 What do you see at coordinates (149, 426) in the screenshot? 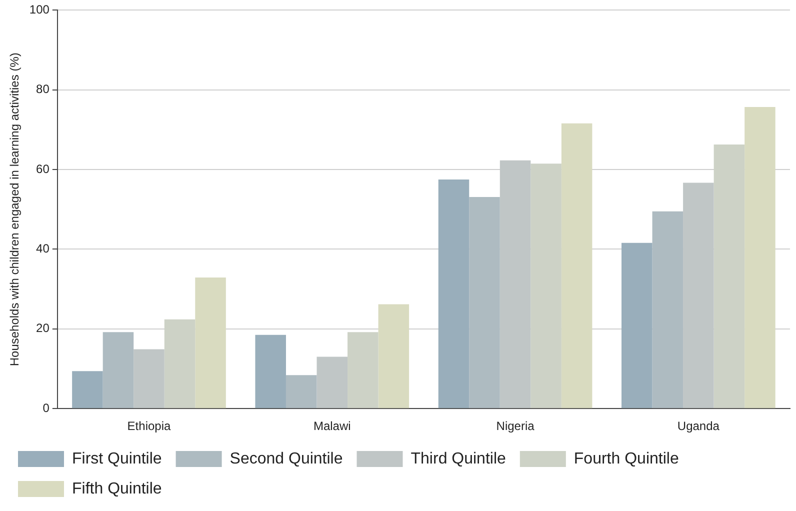
I see `x-tick-label: Ethiopia` at bounding box center [149, 426].